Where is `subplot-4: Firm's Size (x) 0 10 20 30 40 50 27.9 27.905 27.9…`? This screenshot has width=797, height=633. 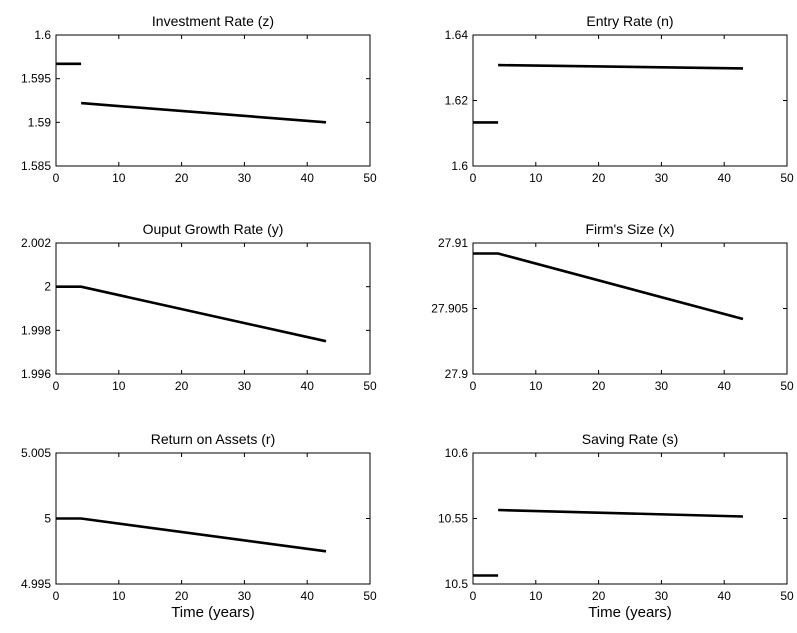 subplot-4: Firm's Size (x) 0 10 20 30 40 50 27.9 27.905 27.9… is located at coordinates (612, 307).